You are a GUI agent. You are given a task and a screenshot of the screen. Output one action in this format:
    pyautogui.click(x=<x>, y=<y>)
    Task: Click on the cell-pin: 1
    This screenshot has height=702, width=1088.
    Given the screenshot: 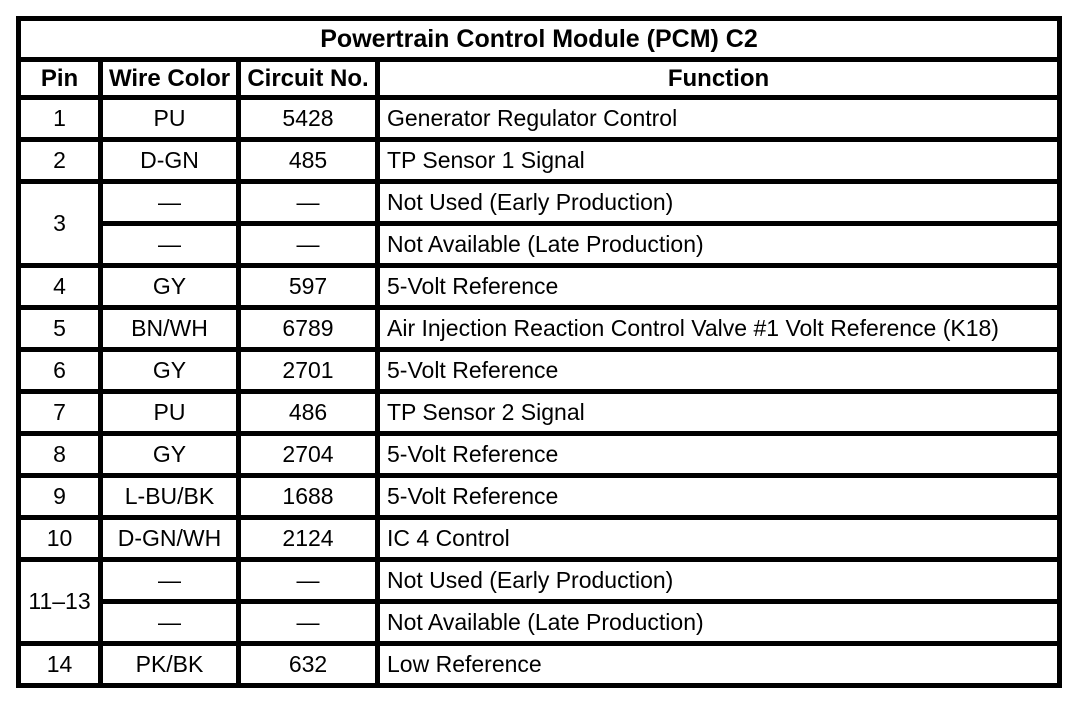 What is the action you would take?
    pyautogui.click(x=59, y=118)
    